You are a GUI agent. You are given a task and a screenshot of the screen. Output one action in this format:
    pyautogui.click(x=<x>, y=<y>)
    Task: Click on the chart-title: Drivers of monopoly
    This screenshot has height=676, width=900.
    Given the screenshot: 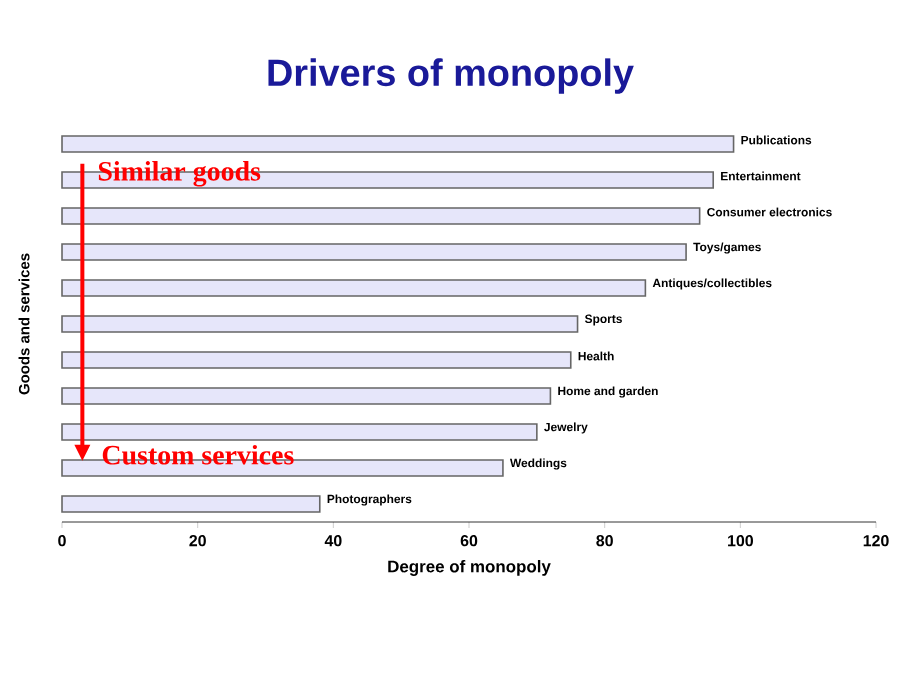 What is the action you would take?
    pyautogui.click(x=451, y=76)
    